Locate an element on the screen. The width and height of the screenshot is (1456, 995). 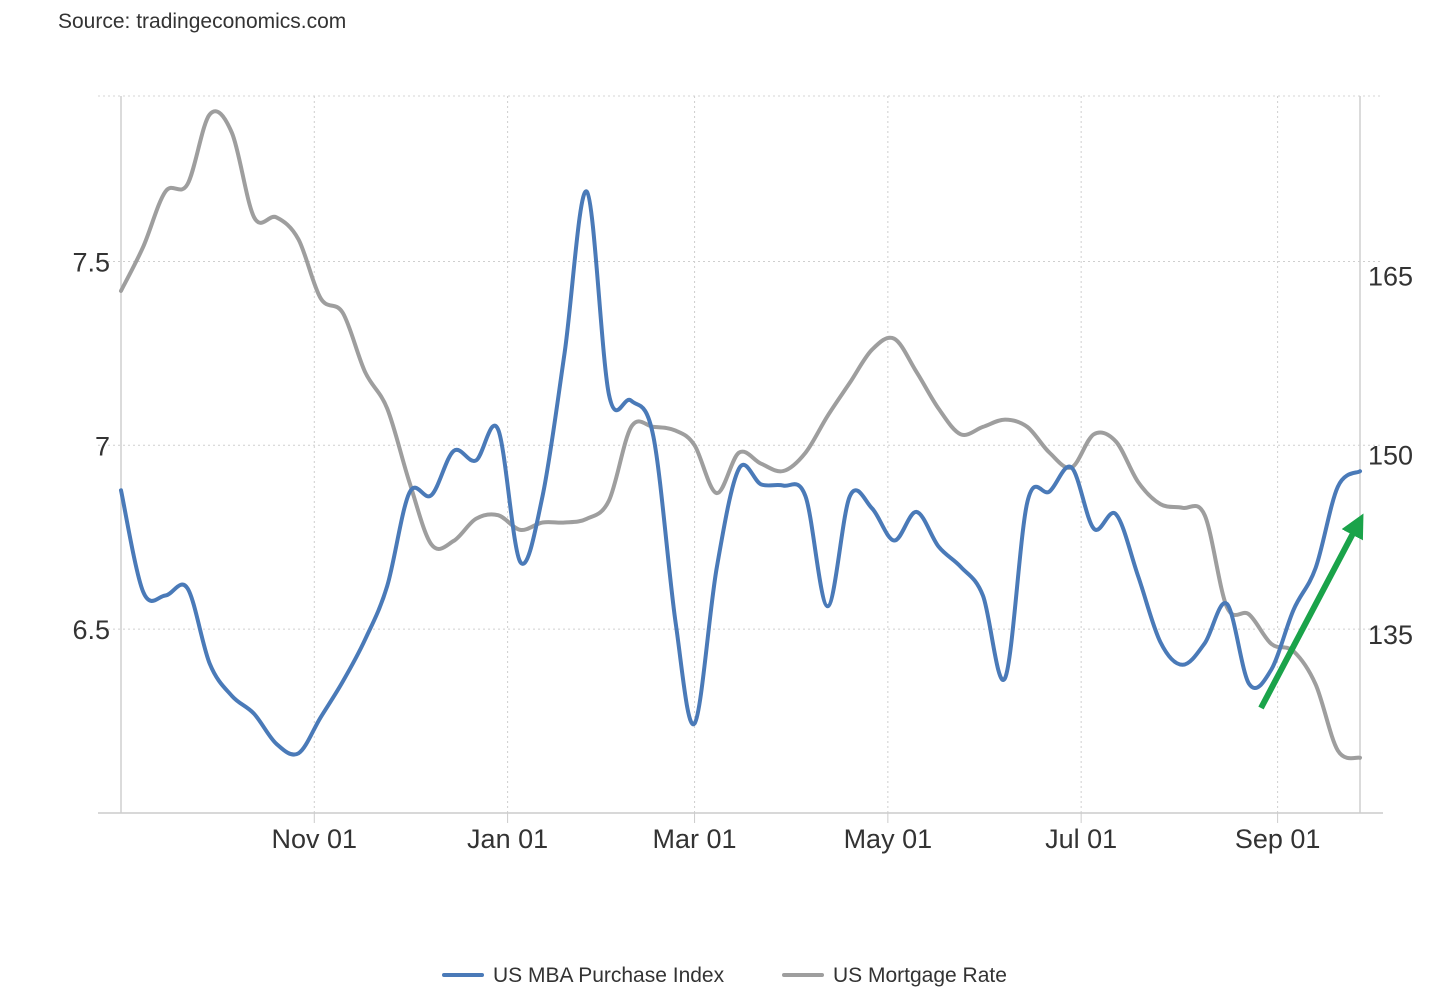
legend: US MBA Purchase Index US Mortgage Rate is located at coordinates (724, 975).